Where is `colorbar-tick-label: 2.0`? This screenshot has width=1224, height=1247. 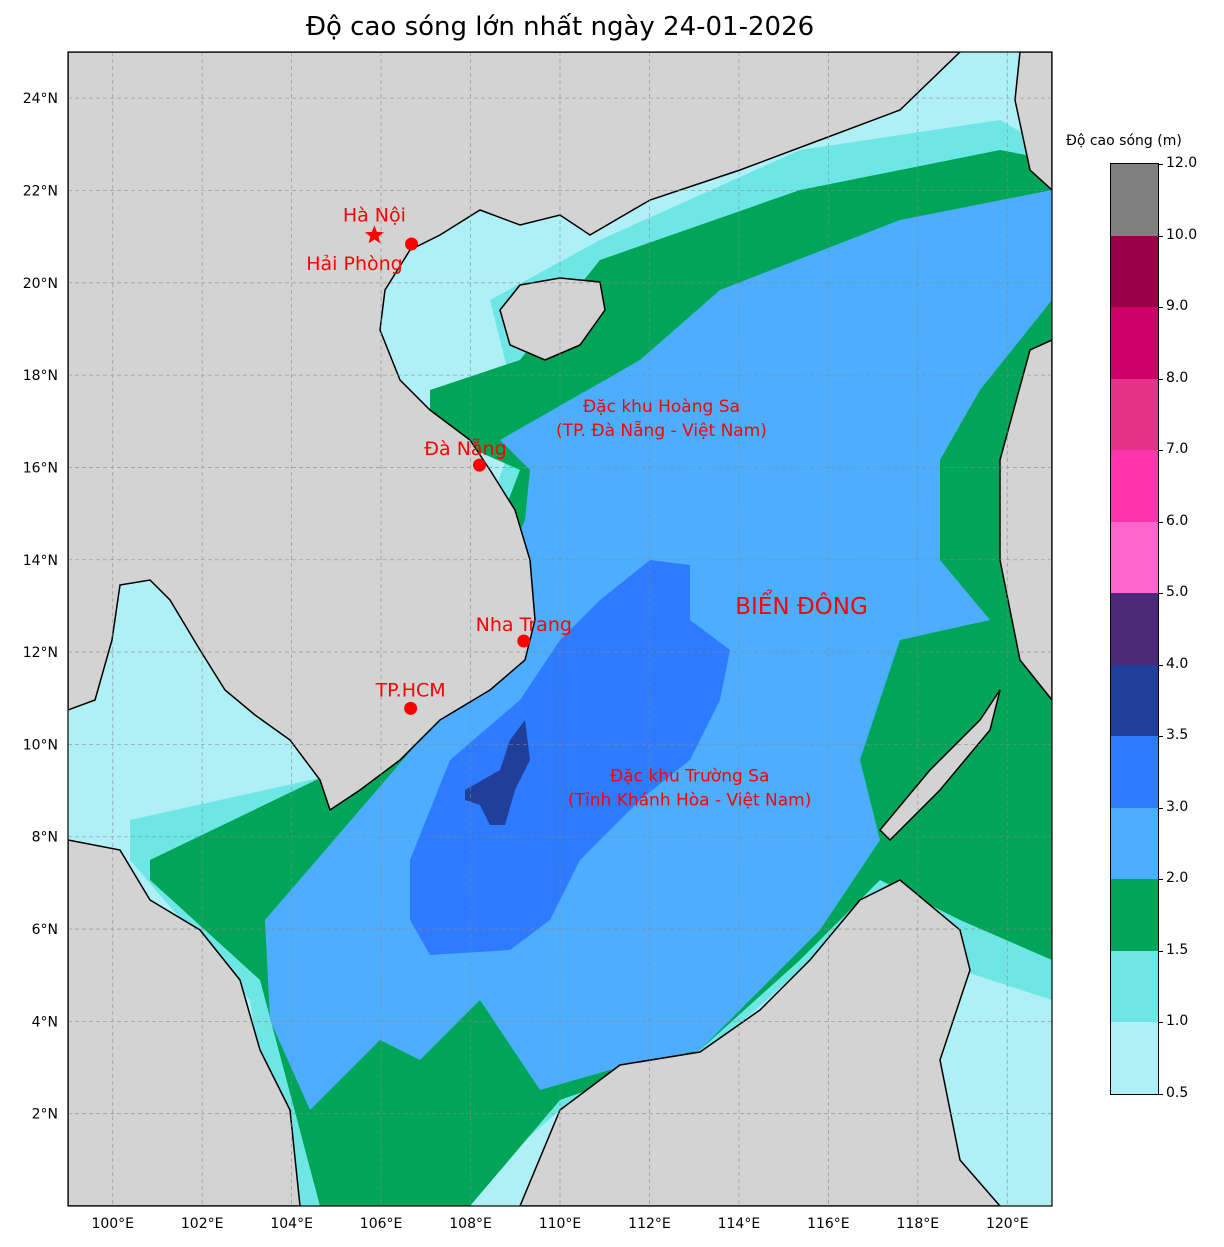
colorbar-tick-label: 2.0 is located at coordinates (1177, 878).